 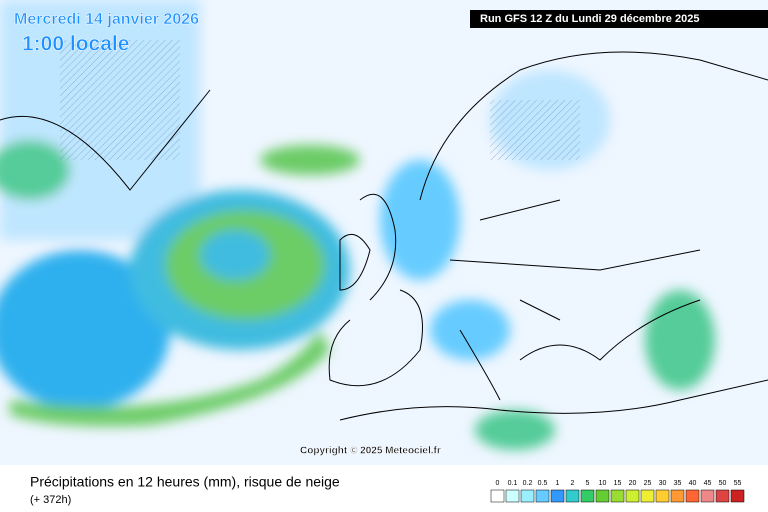 What do you see at coordinates (723, 483) in the screenshot?
I see `legend-label: 50` at bounding box center [723, 483].